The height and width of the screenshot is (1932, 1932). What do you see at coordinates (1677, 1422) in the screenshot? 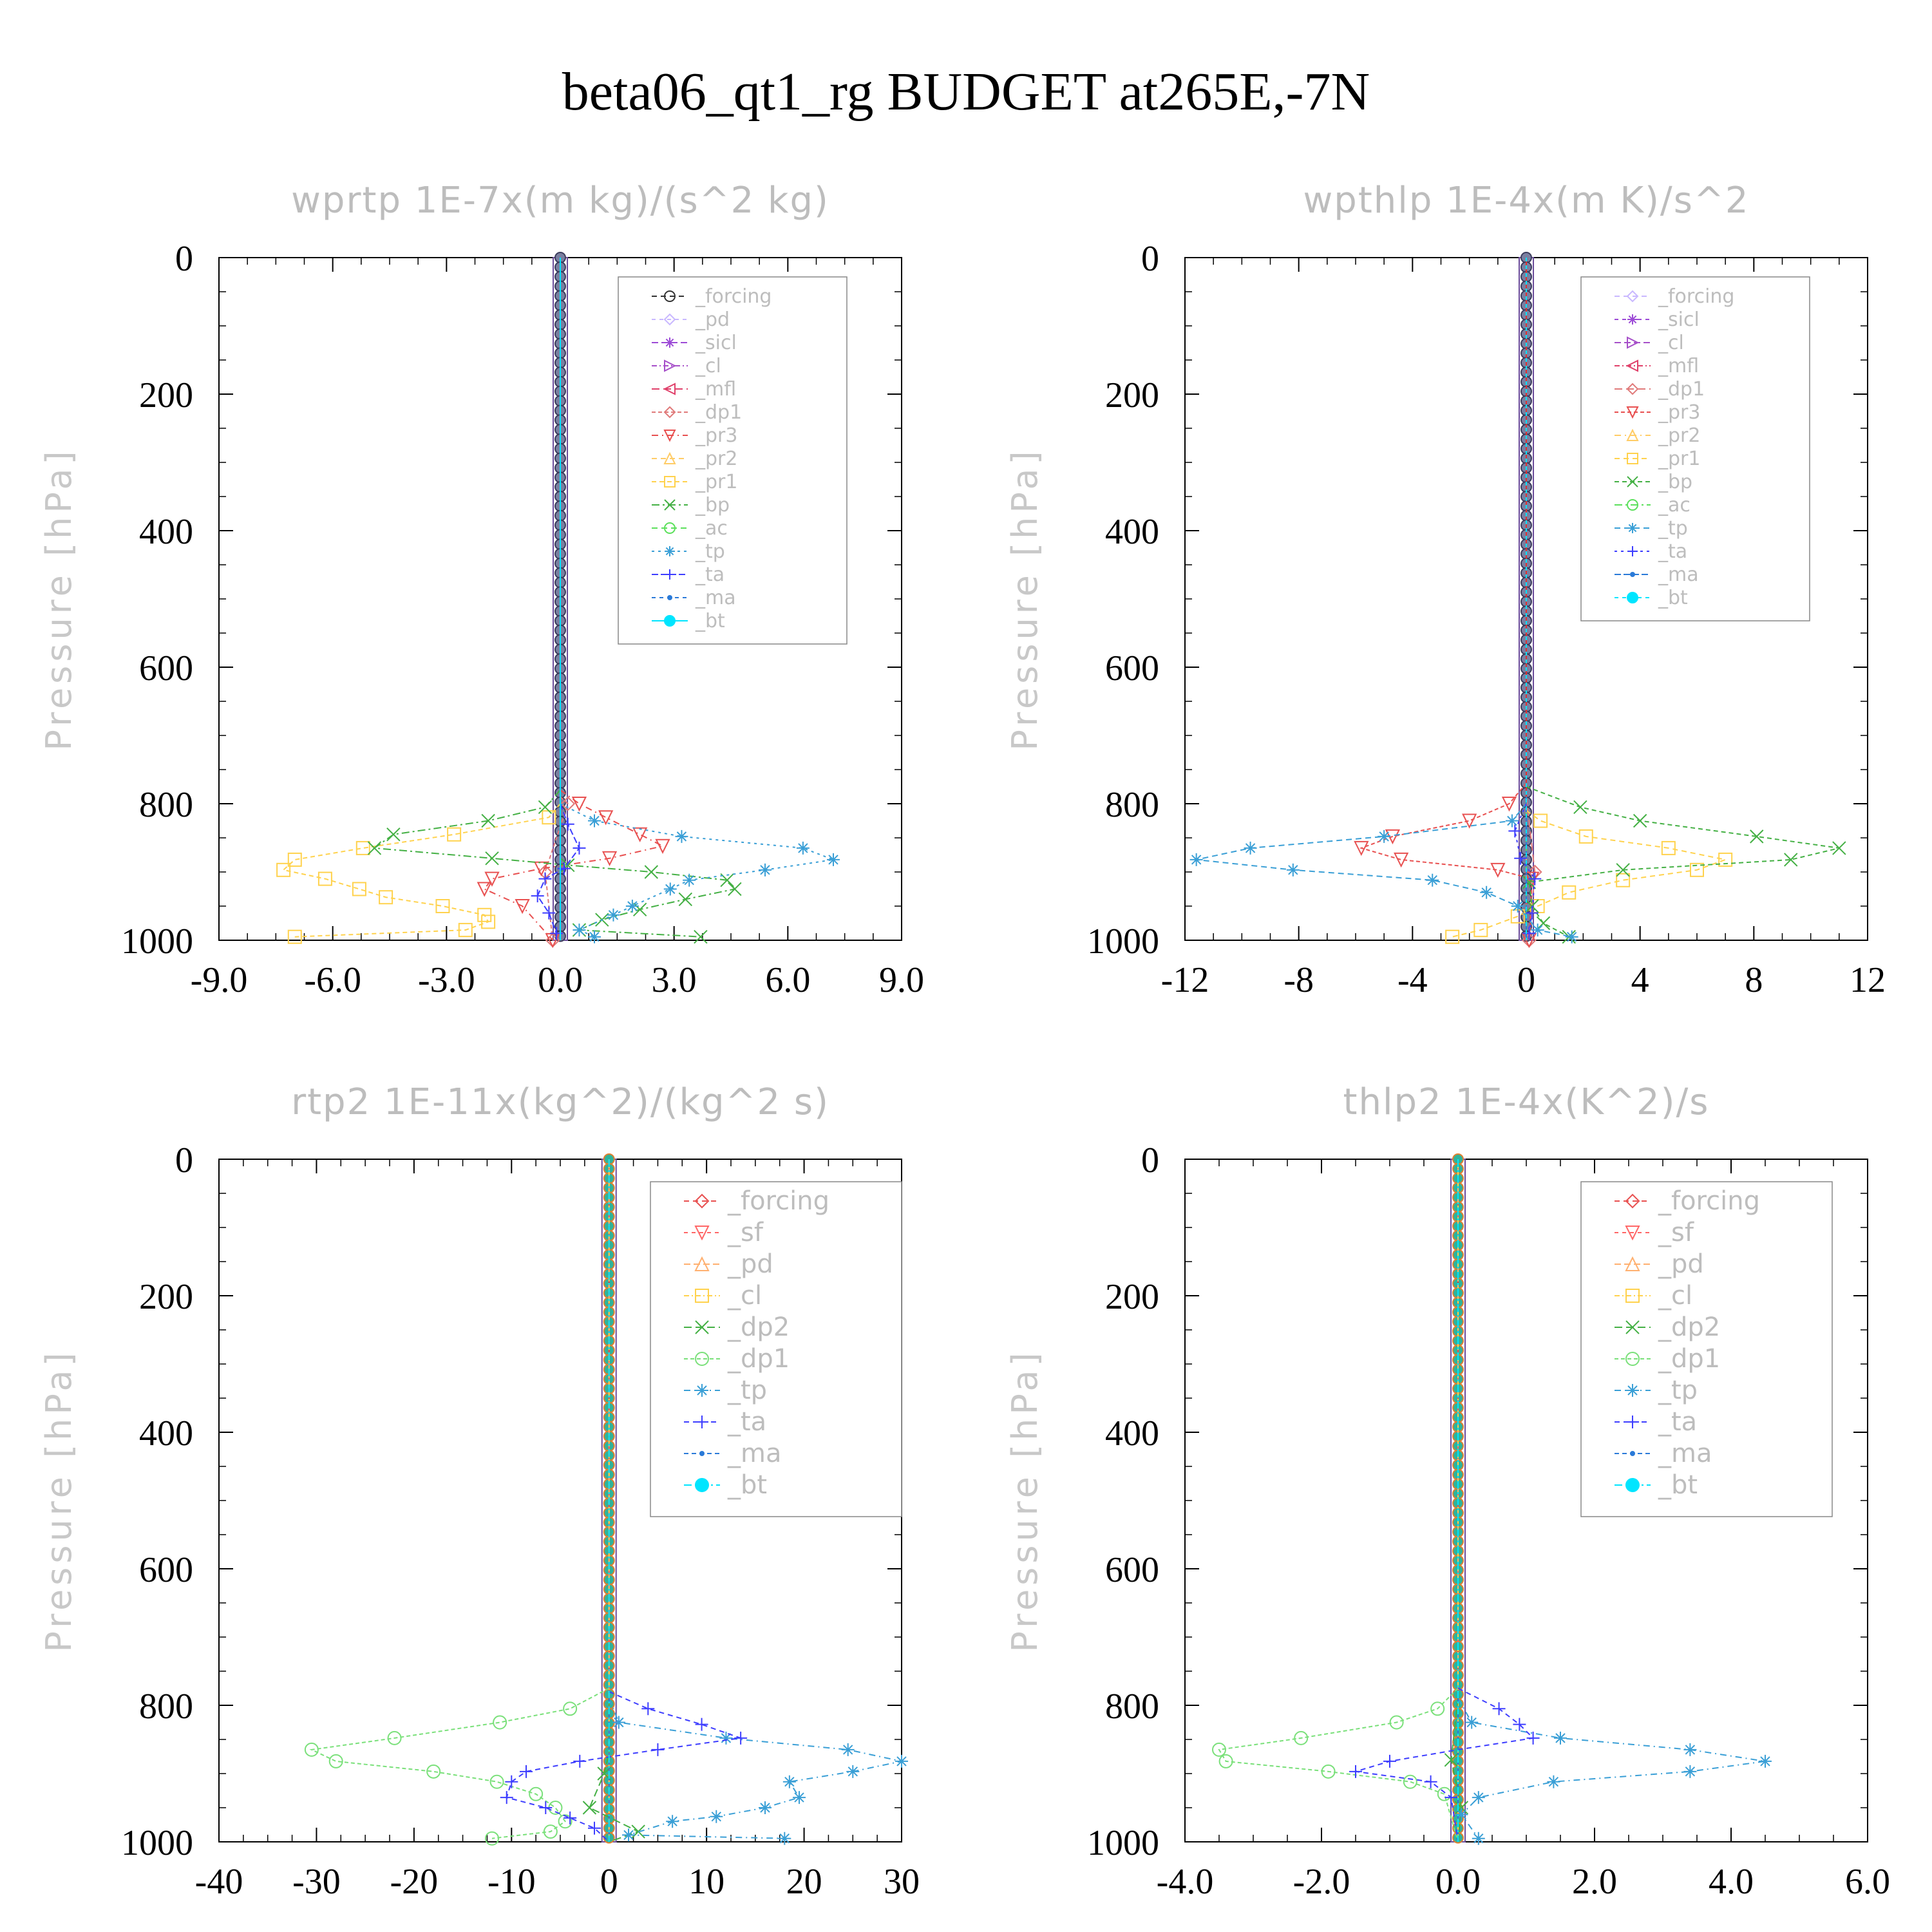
I see `legend-label: _ta` at bounding box center [1677, 1422].